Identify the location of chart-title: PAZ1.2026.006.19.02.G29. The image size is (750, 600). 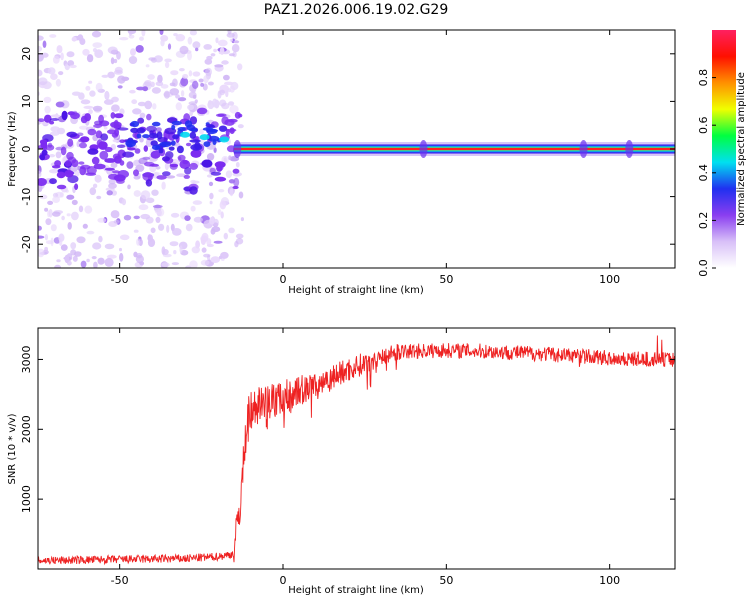
(356, 10).